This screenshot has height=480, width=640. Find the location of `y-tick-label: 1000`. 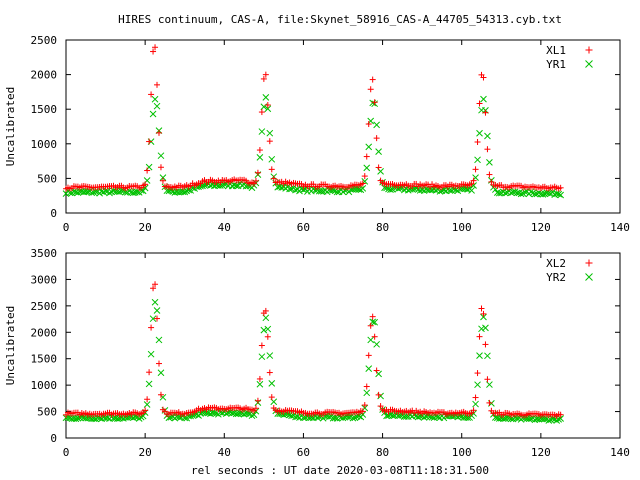

y-tick-label: 1000 is located at coordinates (44, 385).